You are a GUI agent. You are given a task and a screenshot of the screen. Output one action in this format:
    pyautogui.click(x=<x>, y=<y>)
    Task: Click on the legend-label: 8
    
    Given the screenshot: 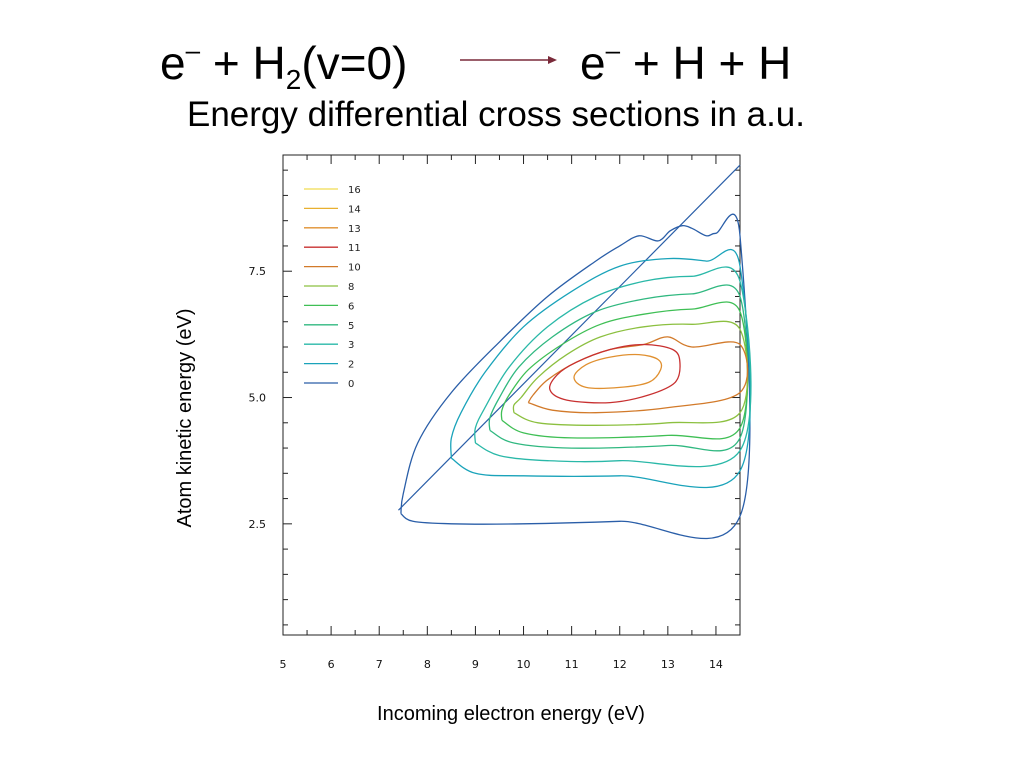 What is the action you would take?
    pyautogui.click(x=351, y=287)
    